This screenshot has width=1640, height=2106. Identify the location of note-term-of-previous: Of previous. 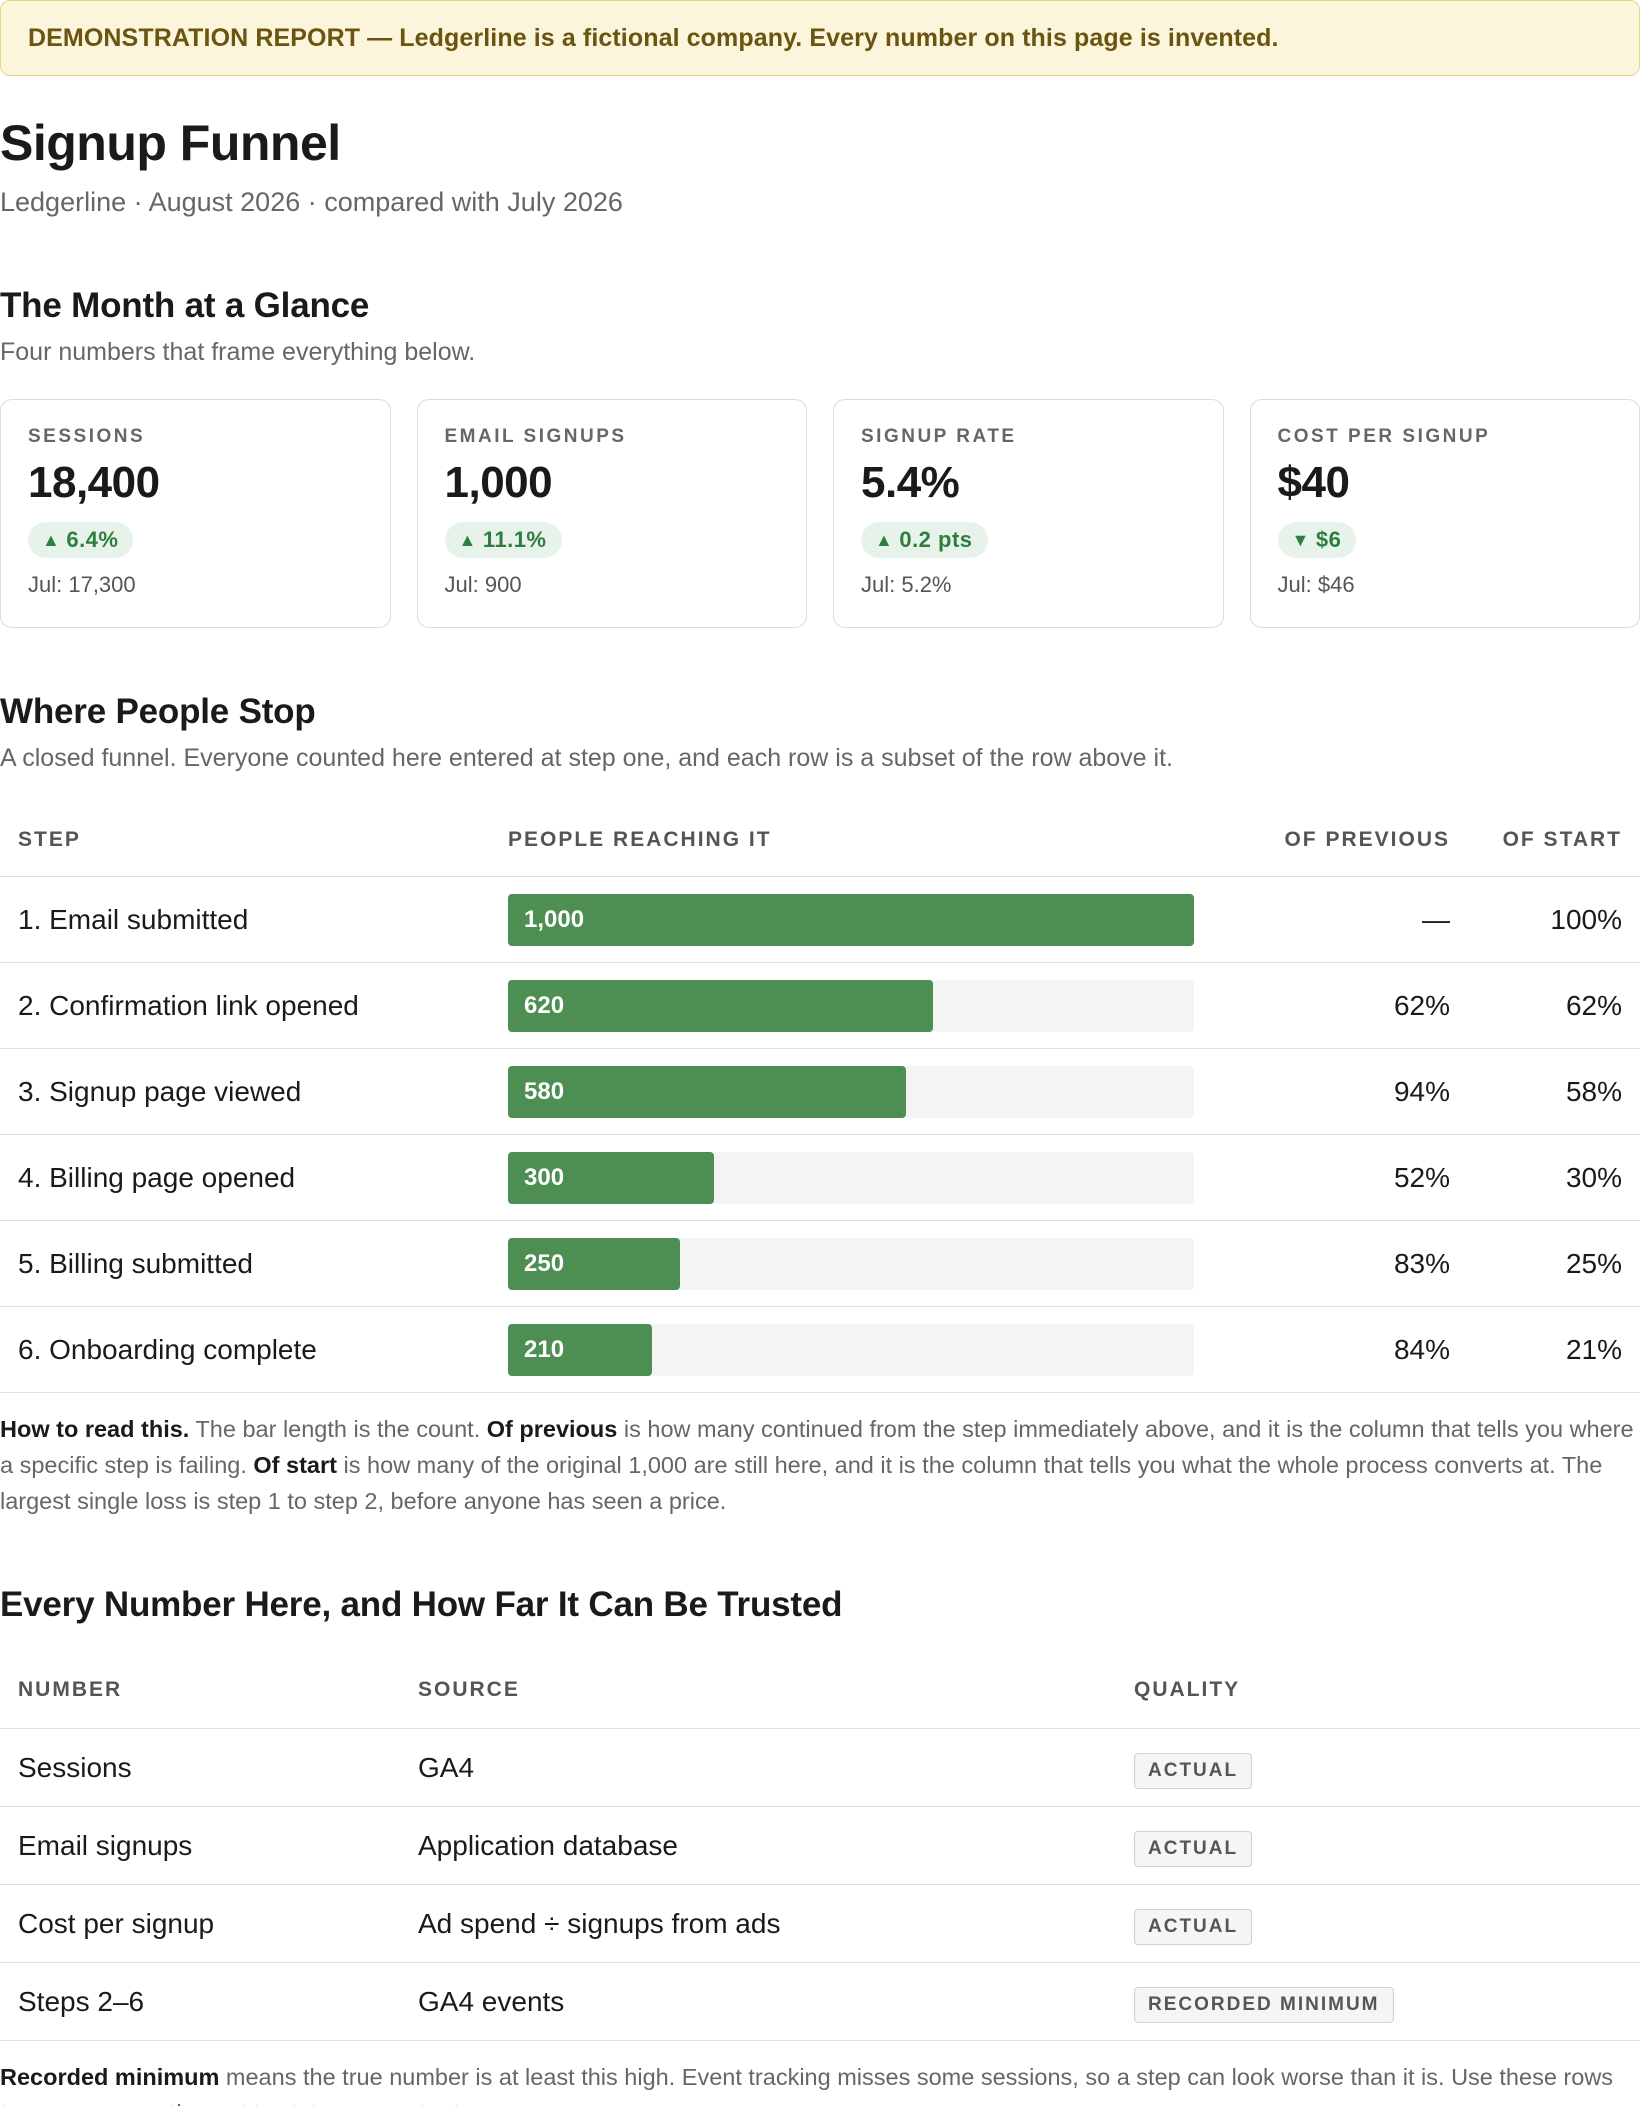
(552, 1429).